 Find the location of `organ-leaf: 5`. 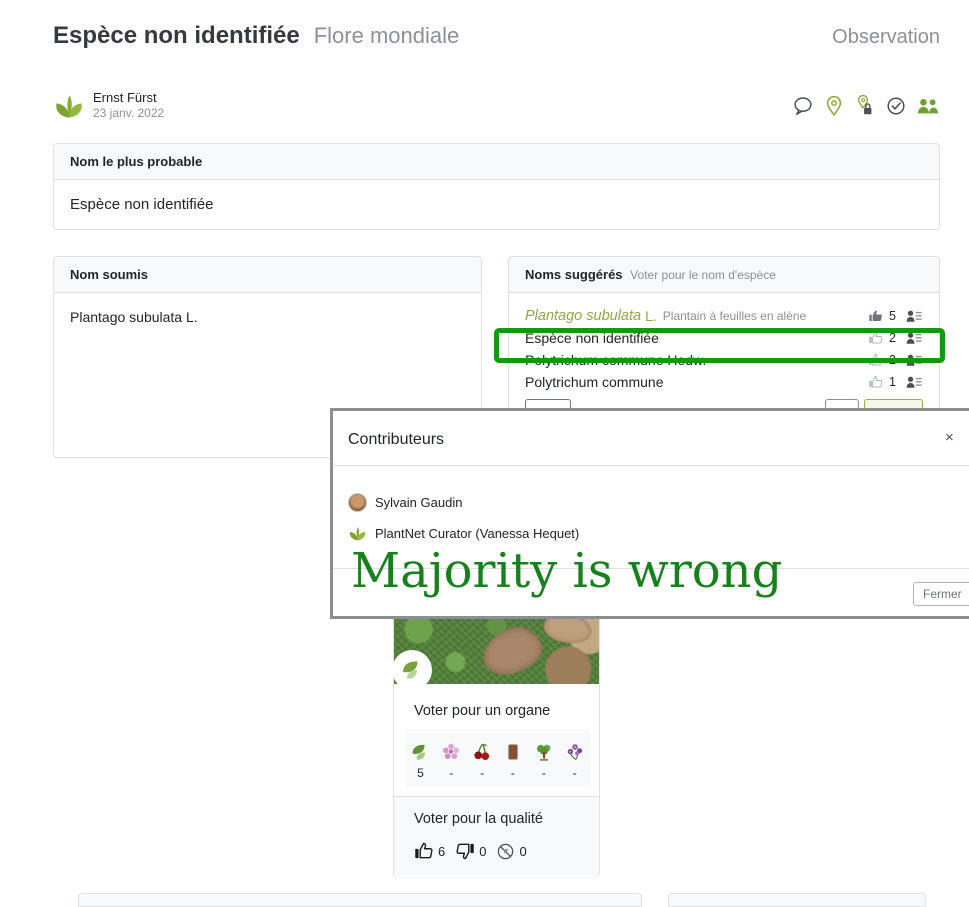

organ-leaf: 5 is located at coordinates (420, 761).